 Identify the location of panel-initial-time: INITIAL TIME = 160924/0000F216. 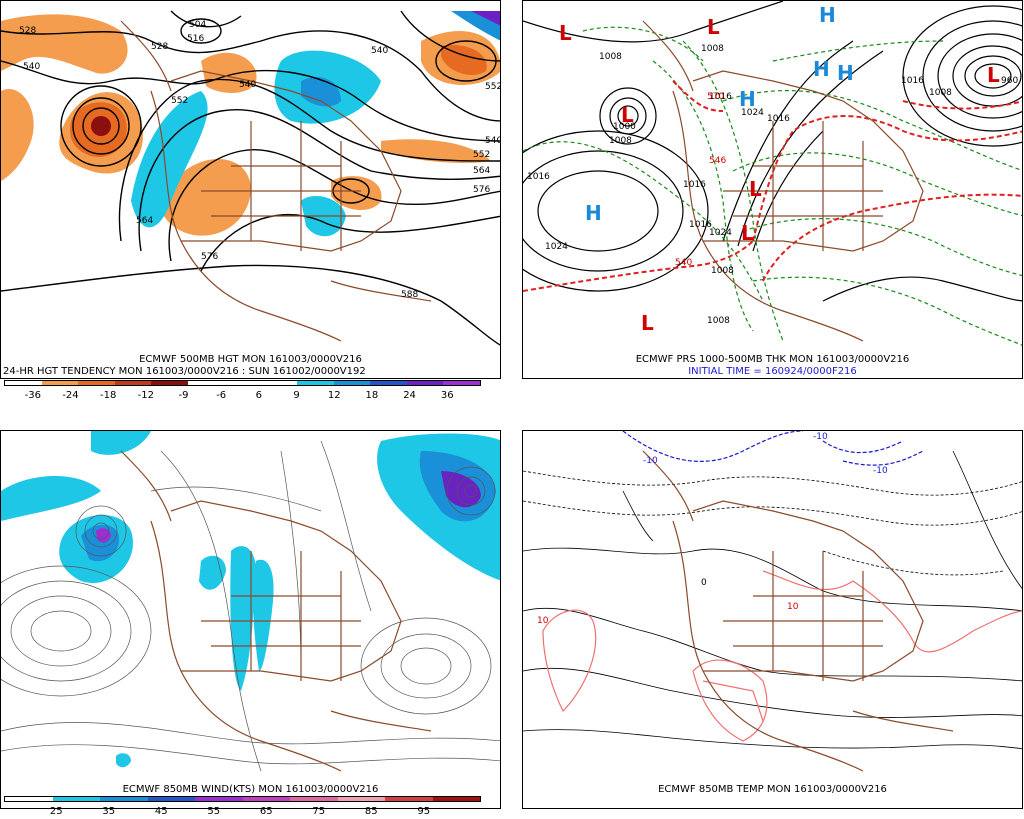
(772, 371).